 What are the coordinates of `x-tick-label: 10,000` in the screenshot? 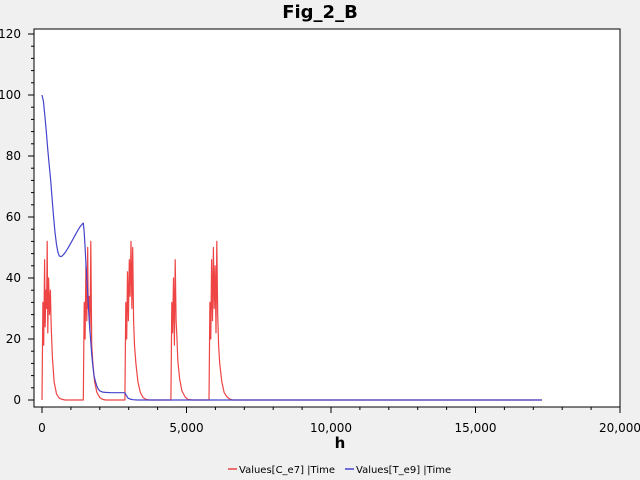 It's located at (331, 428).